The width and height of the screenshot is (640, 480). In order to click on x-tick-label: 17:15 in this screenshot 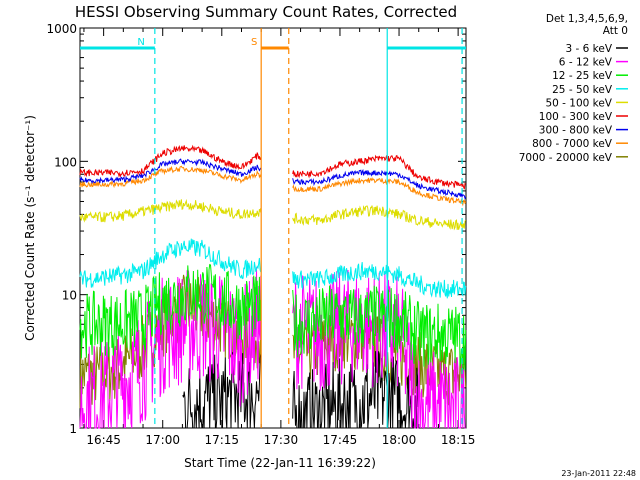, I will do `click(221, 440)`.